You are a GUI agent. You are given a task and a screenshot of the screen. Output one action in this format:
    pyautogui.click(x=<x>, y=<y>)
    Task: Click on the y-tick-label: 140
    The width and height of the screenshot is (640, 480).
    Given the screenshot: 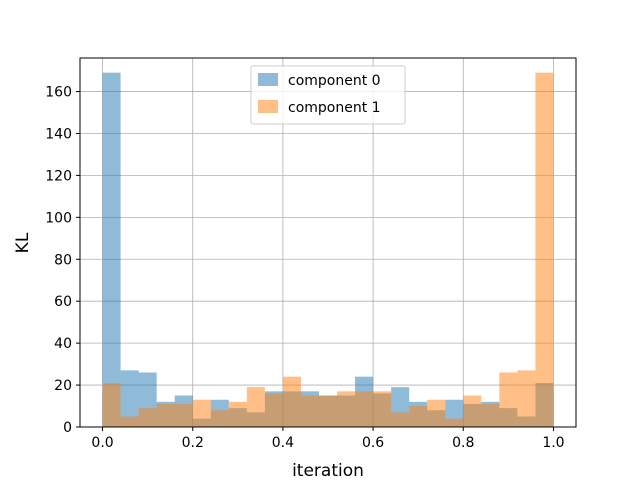 What is the action you would take?
    pyautogui.click(x=58, y=134)
    